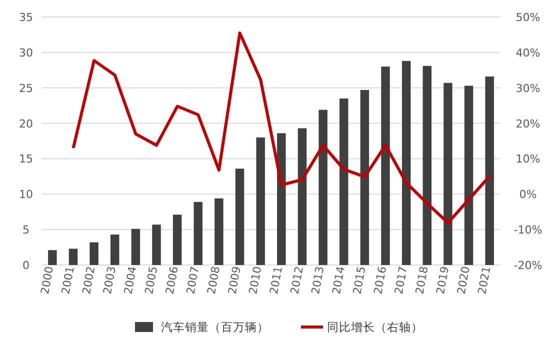 Image resolution: width=558 pixels, height=350 pixels. I want to click on y2-tick-label: 0%, so click(528, 195).